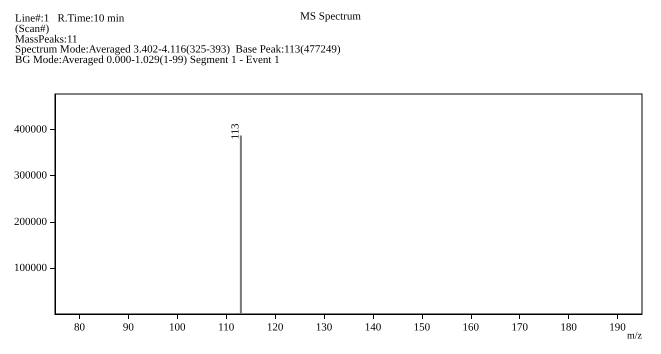  I want to click on x-tick-label: 140, so click(373, 328).